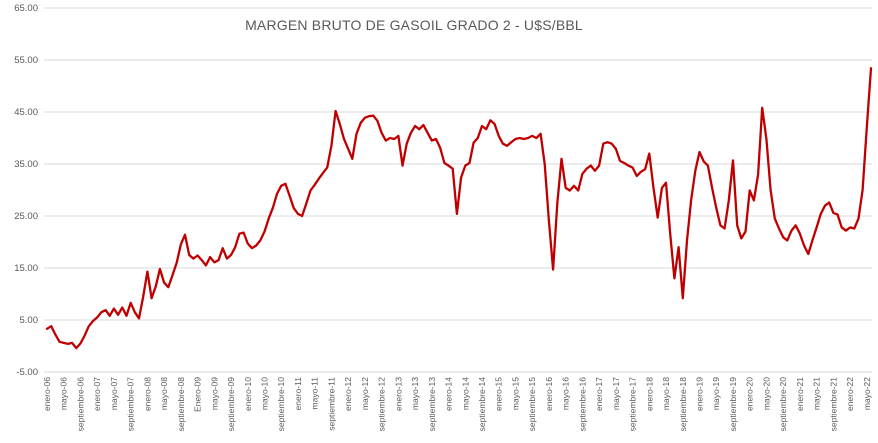 This screenshot has width=878, height=443. I want to click on x-tick-label: septiembre-12, so click(382, 404).